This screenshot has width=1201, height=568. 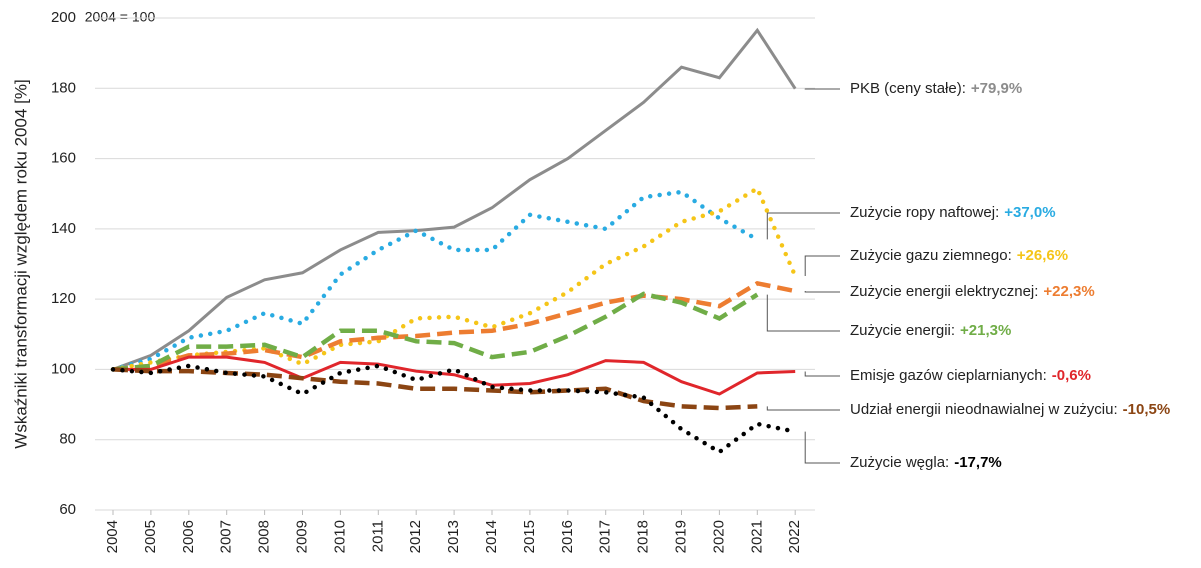 I want to click on series-label: Zużycie węgla: -17,7%, so click(x=926, y=462).